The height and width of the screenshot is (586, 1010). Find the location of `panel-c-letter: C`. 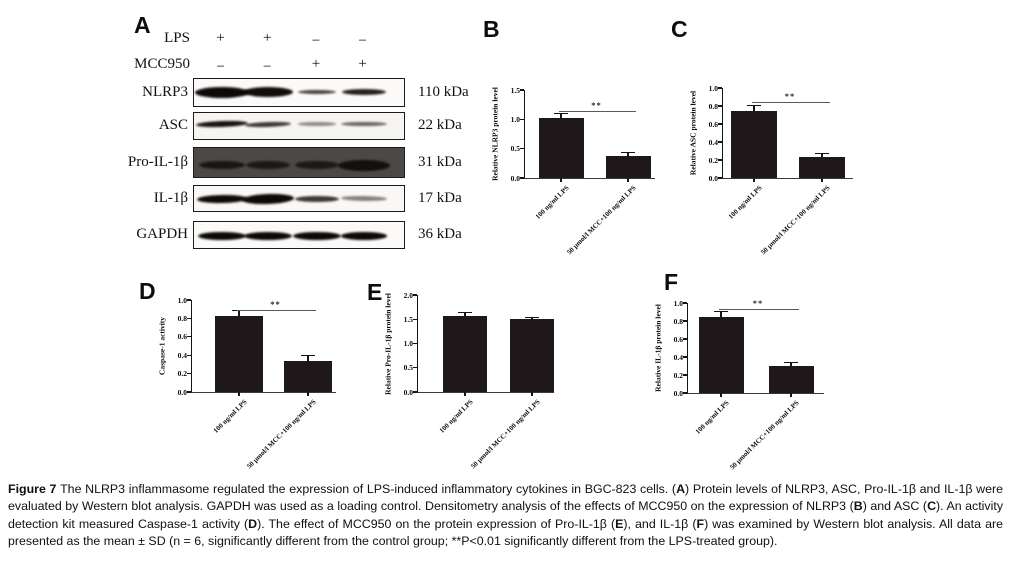

panel-c-letter: C is located at coordinates (679, 29).